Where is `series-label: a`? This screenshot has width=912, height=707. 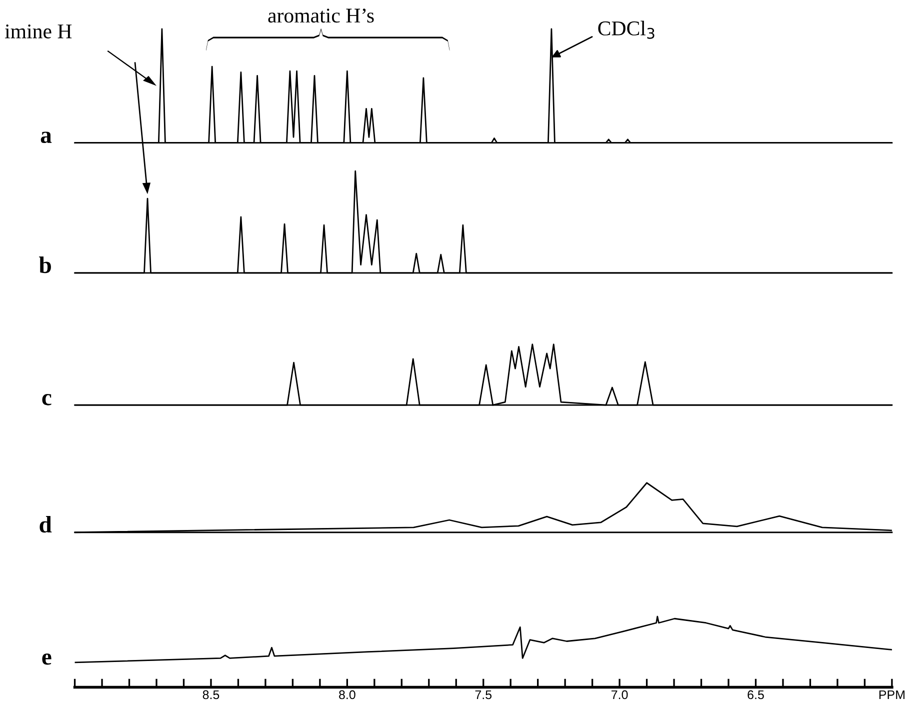
series-label: a is located at coordinates (46, 138).